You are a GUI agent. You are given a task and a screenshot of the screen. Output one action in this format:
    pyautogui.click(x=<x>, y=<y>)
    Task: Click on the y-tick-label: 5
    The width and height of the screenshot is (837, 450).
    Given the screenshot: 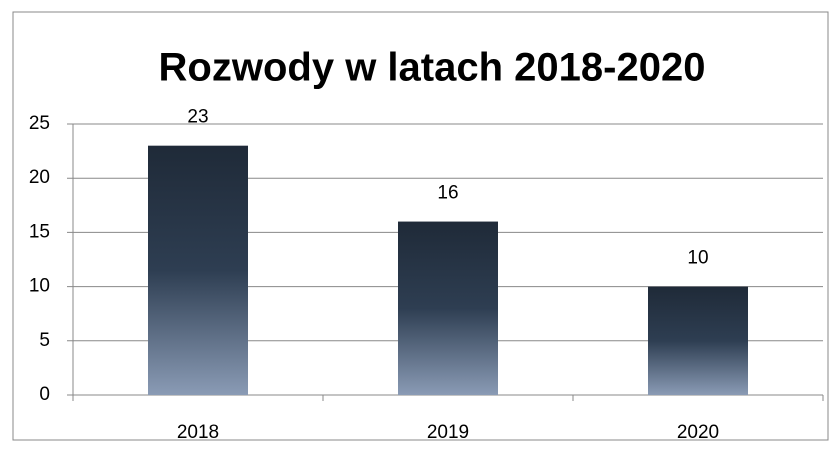 What is the action you would take?
    pyautogui.click(x=44, y=340)
    